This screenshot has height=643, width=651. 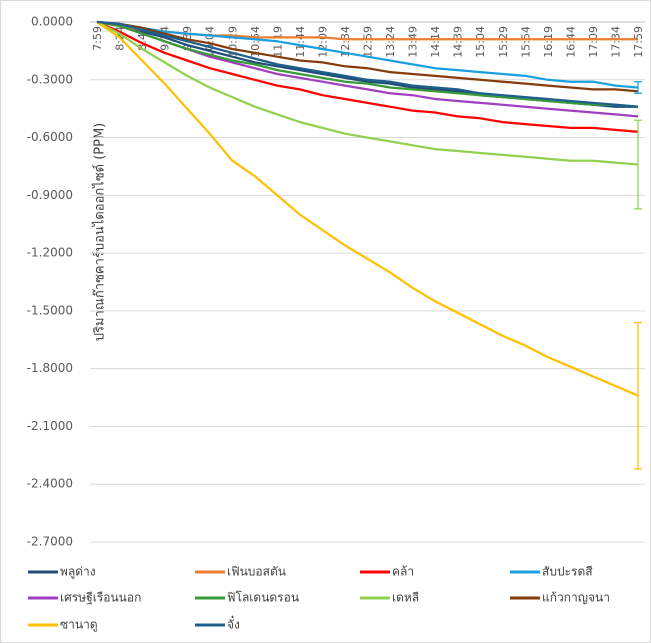 What do you see at coordinates (525, 42) in the screenshot?
I see `x-tick-label: 15:54` at bounding box center [525, 42].